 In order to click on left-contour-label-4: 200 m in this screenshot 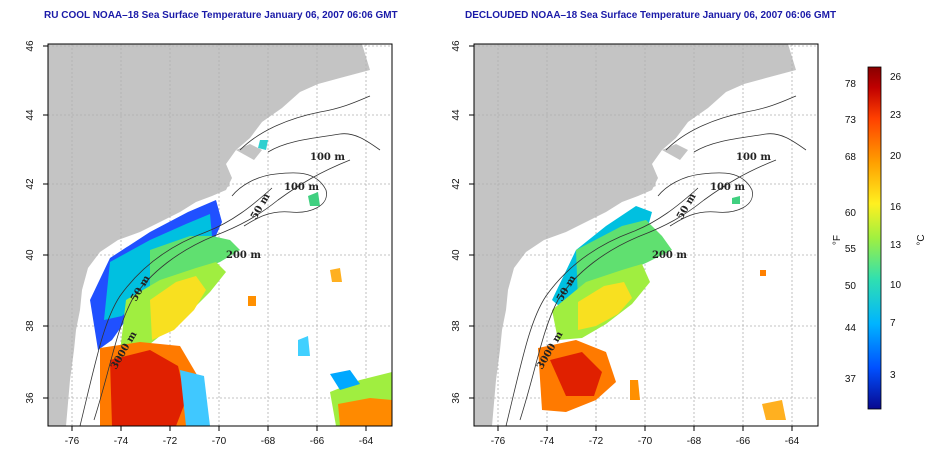, I will do `click(243, 255)`.